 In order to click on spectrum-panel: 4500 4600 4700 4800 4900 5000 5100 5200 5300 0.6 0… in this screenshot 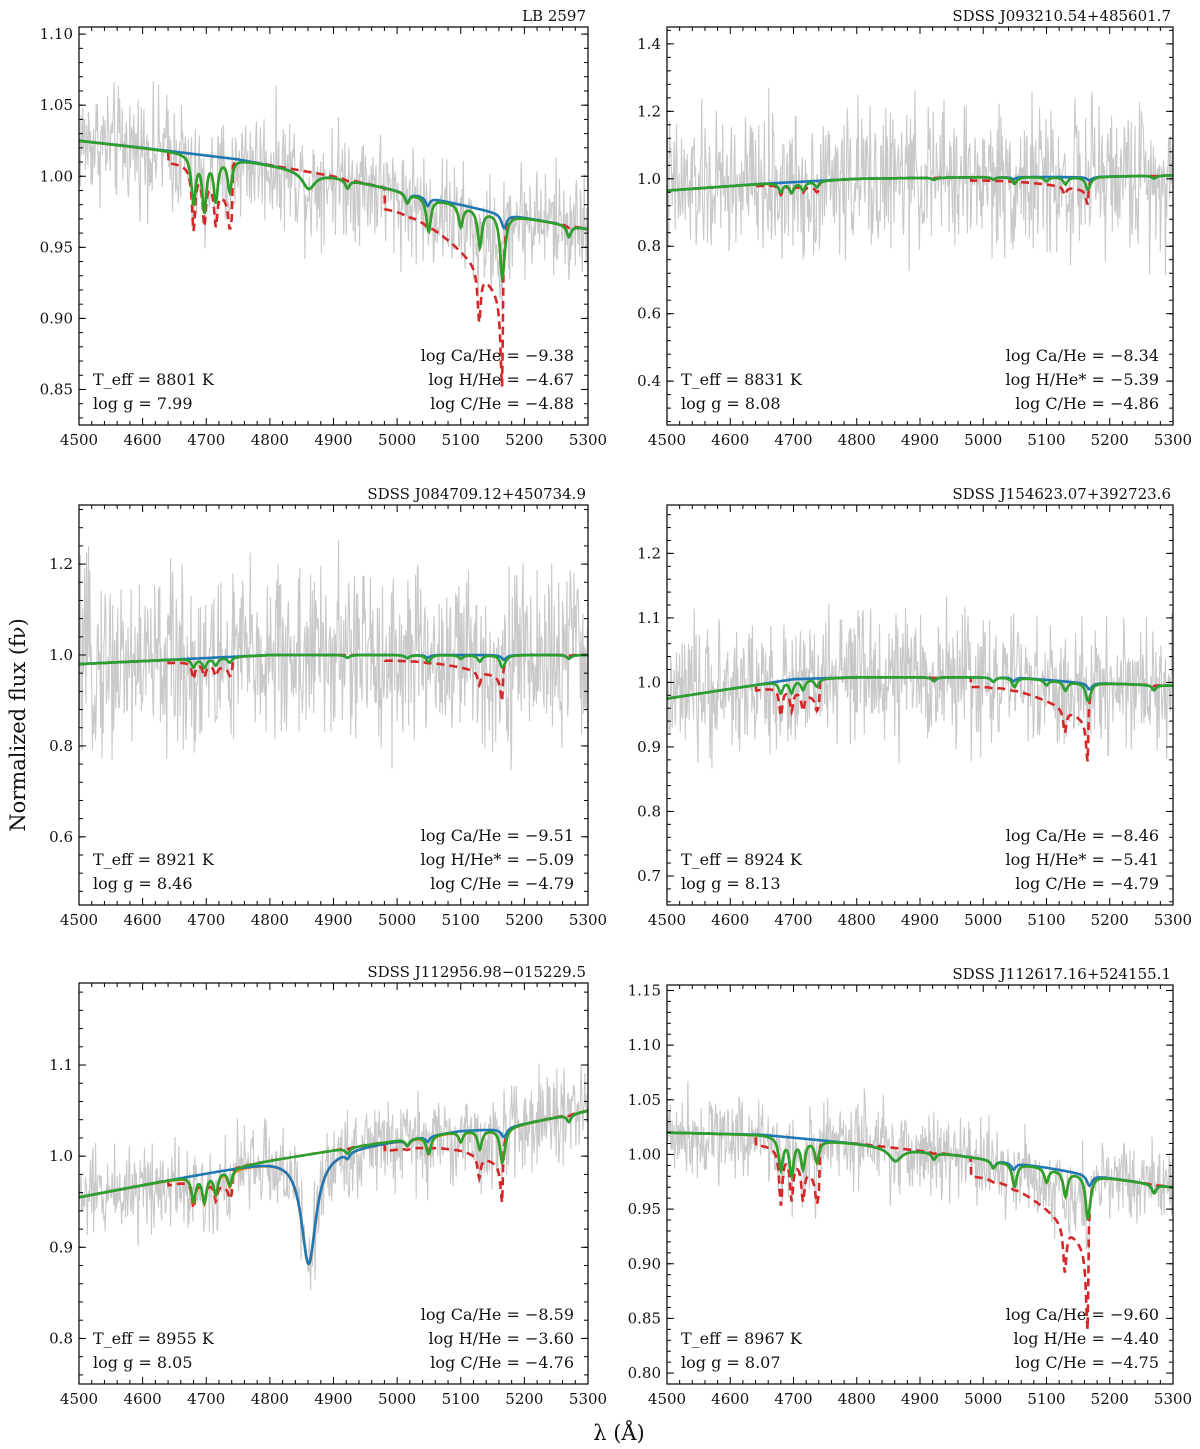, I will do `click(328, 707)`.